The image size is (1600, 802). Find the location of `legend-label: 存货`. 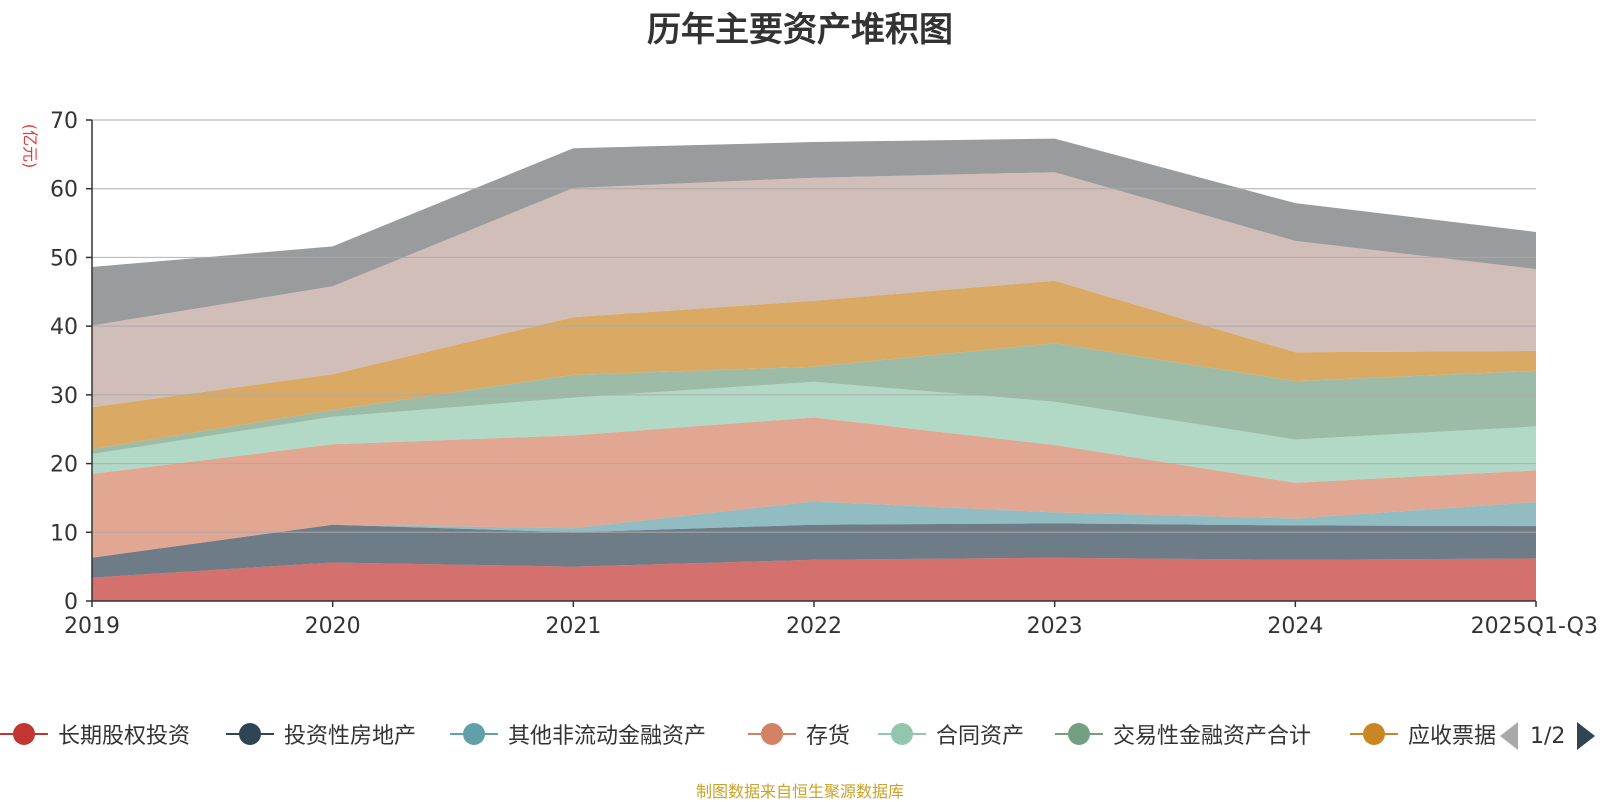

legend-label: 存货 is located at coordinates (828, 736).